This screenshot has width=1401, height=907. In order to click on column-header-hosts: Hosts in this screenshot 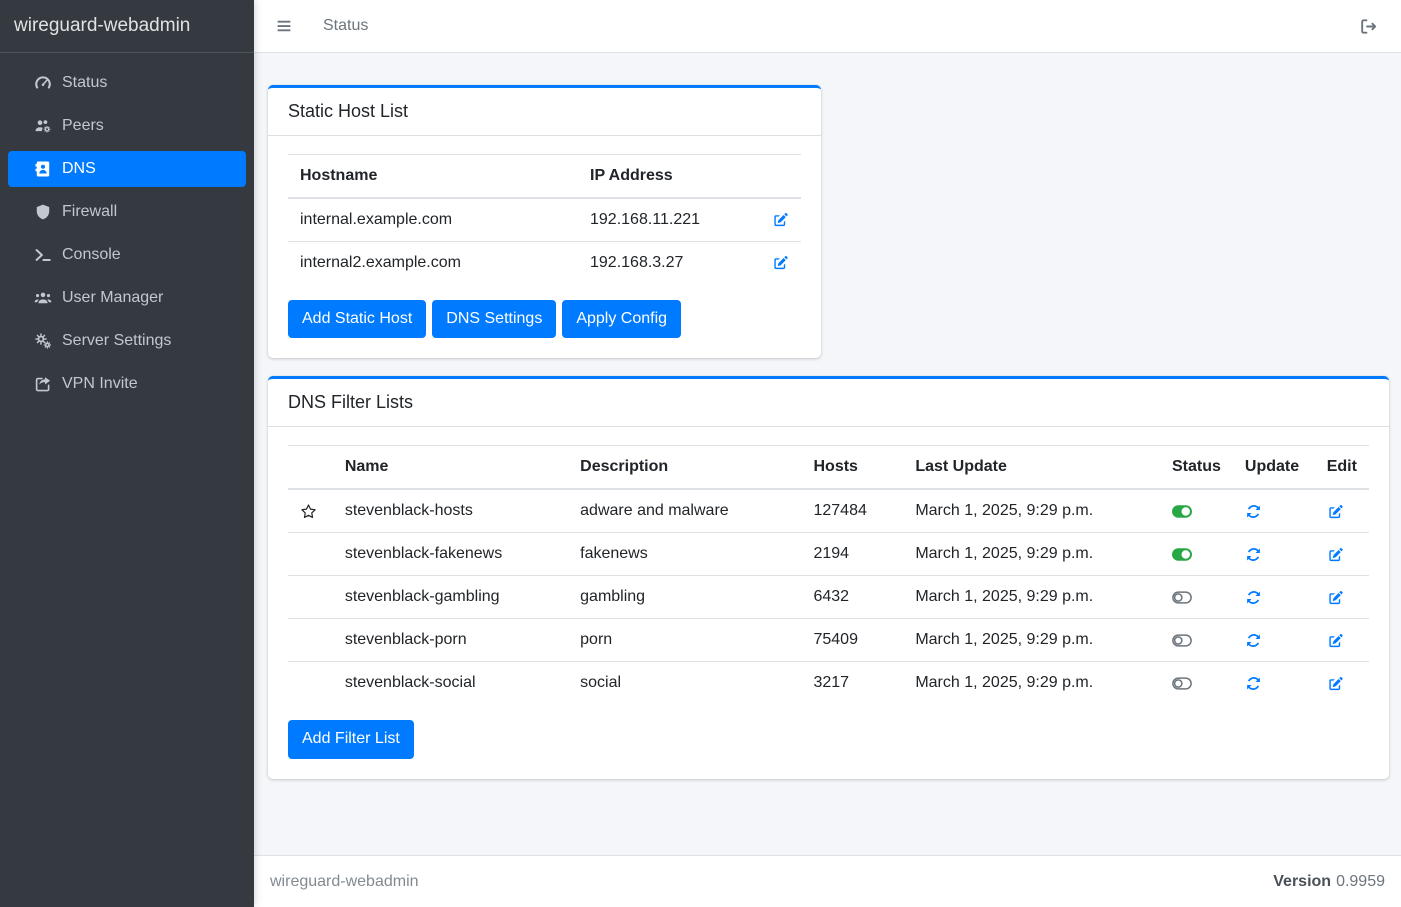, I will do `click(852, 468)`.